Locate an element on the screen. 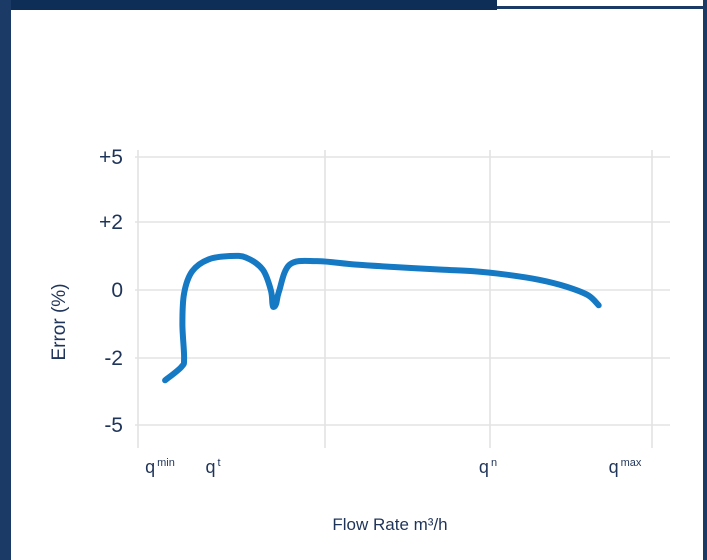 This screenshot has height=560, width=707. error-curve-line is located at coordinates (382, 318).